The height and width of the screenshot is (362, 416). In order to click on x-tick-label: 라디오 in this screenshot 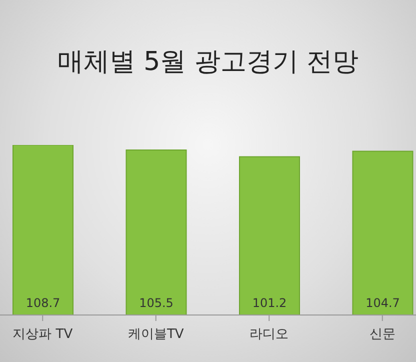, I will do `click(269, 334)`.